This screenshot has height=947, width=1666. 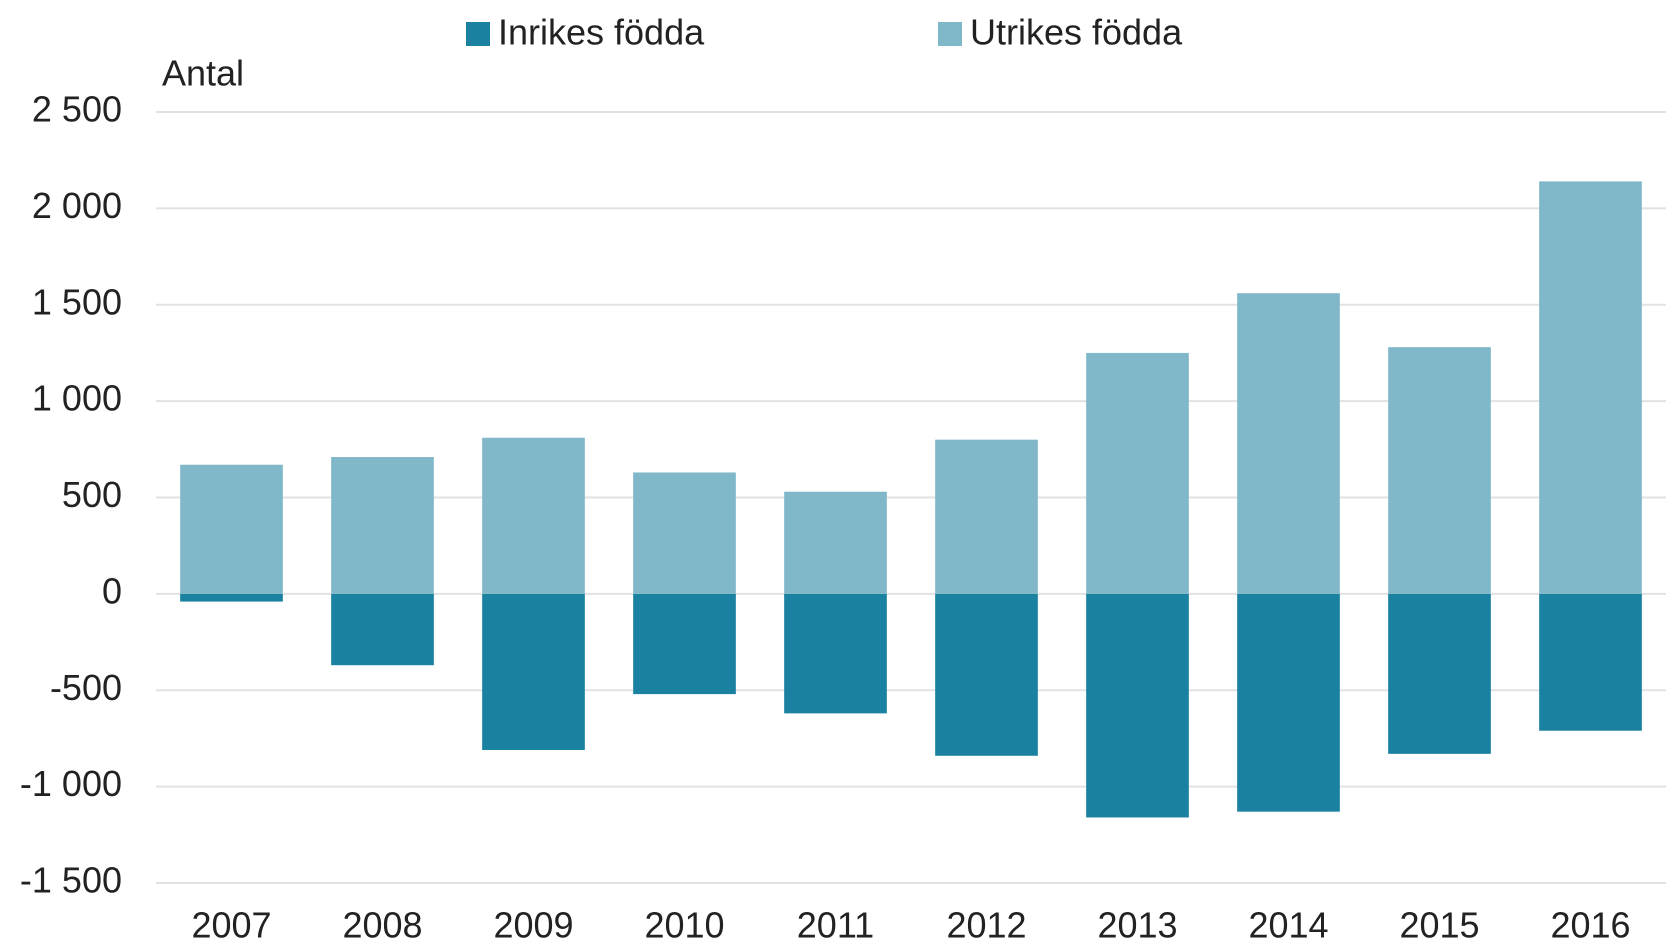 I want to click on y-tick-label: -1 000, so click(x=71, y=783).